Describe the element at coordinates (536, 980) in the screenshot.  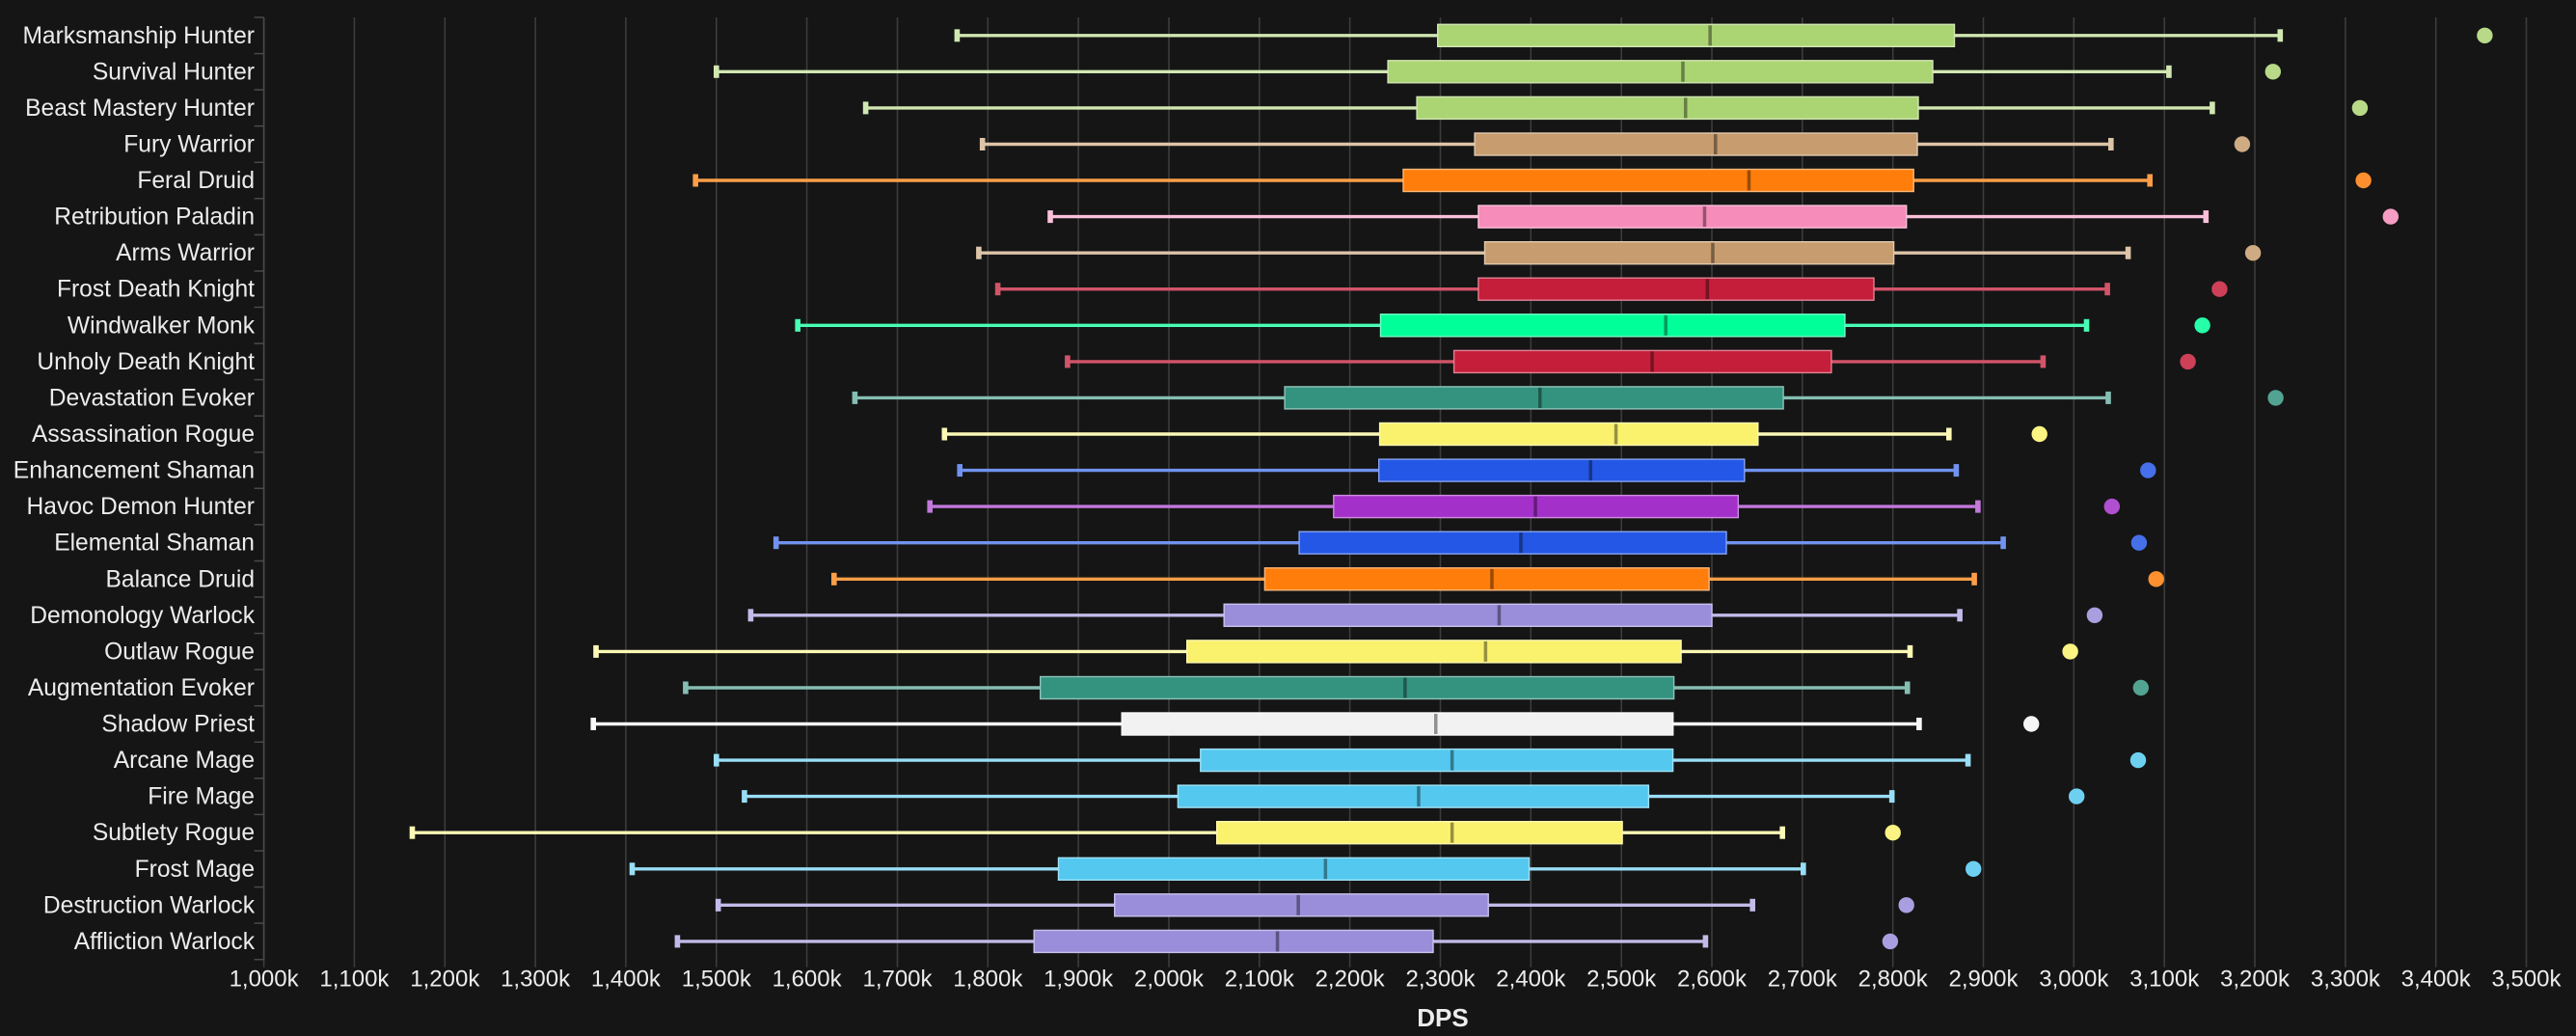
I see `svg-text: 1,300k` at that location.